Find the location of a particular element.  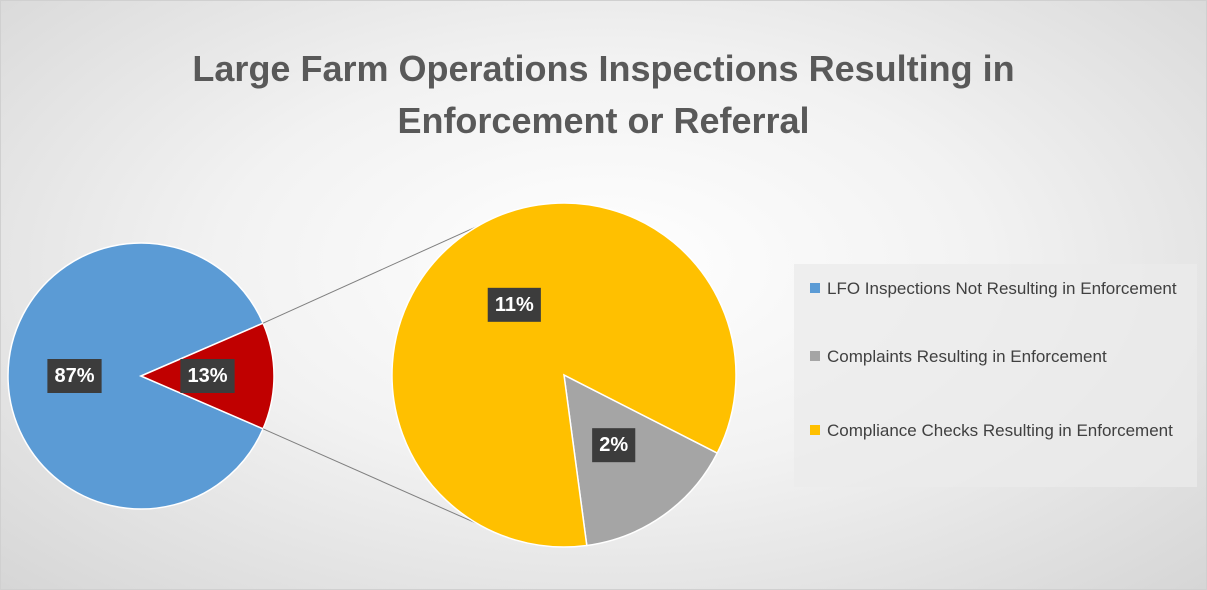

data-label: 13% is located at coordinates (207, 376).